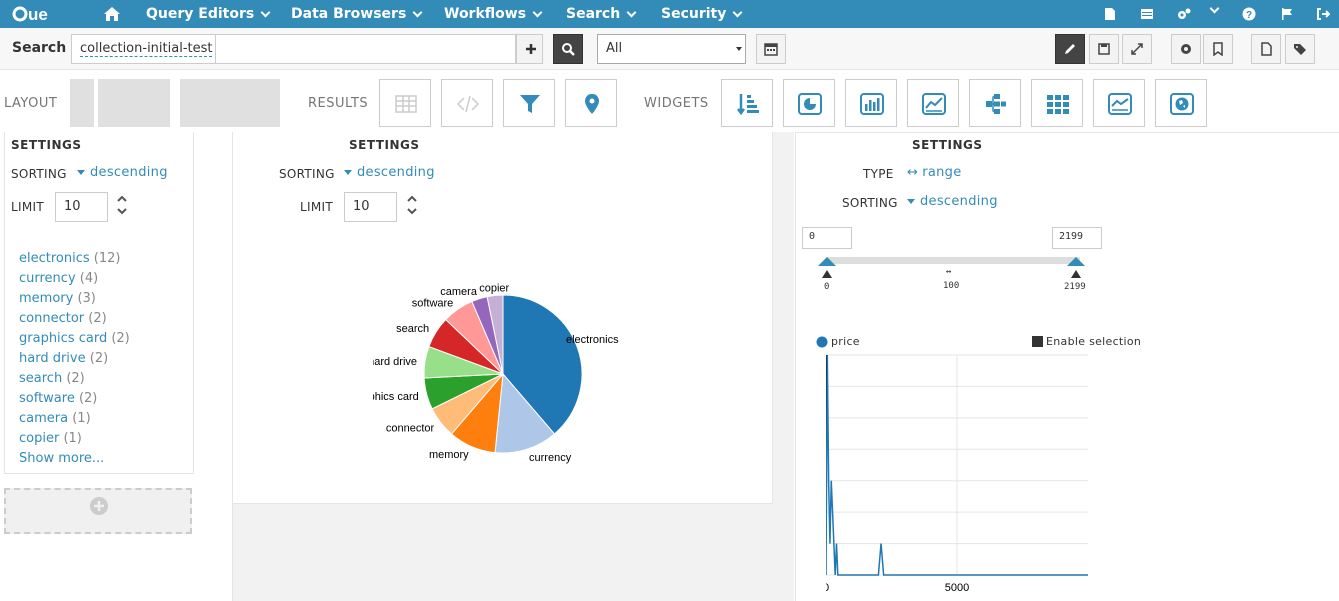  I want to click on pie-label: memory, so click(449, 455).